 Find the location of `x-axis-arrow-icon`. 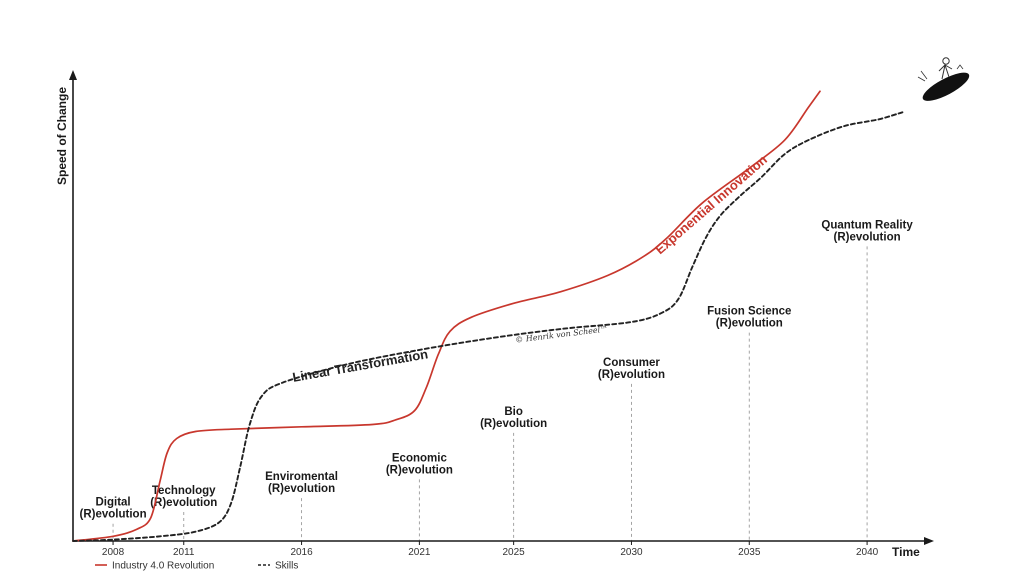

x-axis-arrow-icon is located at coordinates (929, 541).